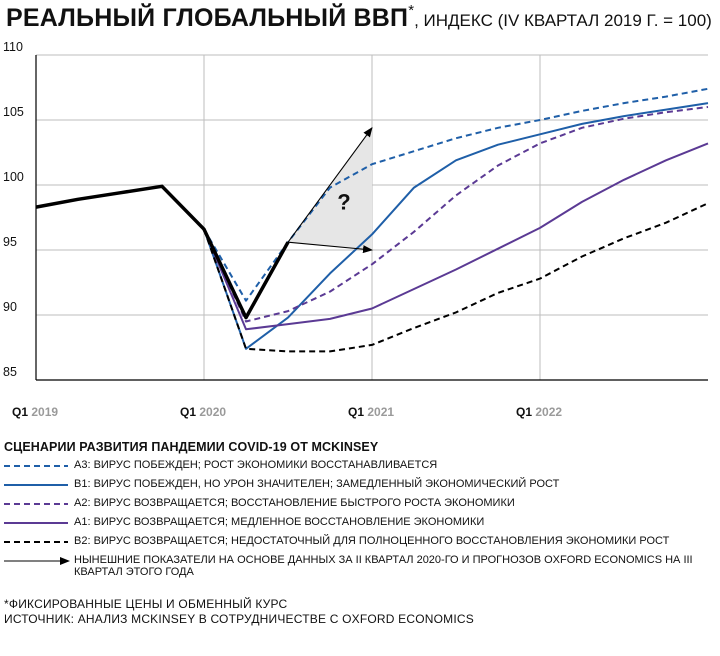  What do you see at coordinates (36, 523) in the screenshot?
I see `legend-swatch-a1` at bounding box center [36, 523].